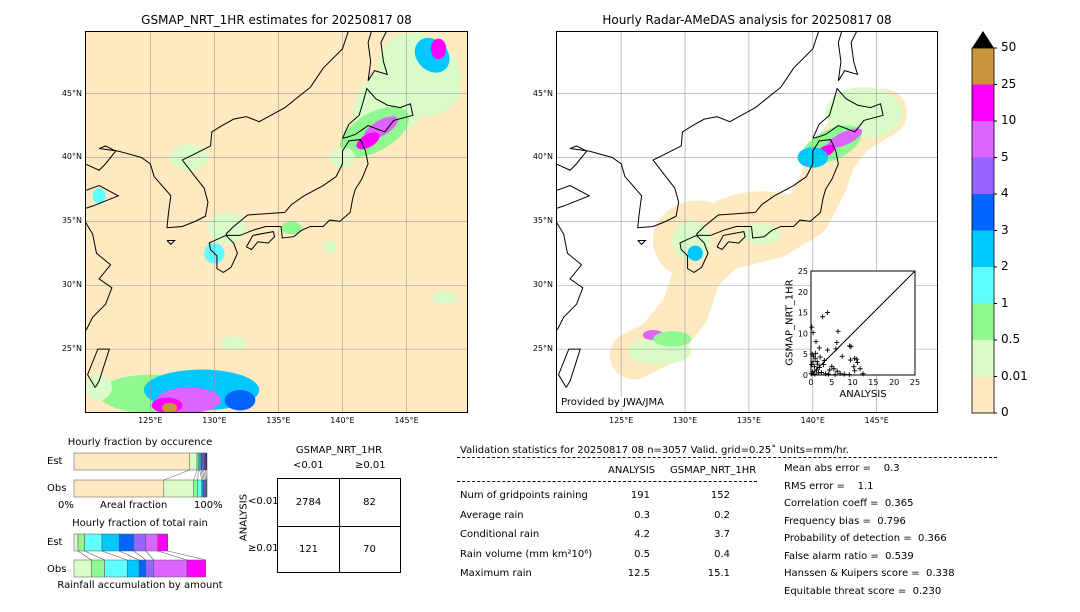 Image resolution: width=1080 pixels, height=612 pixels. I want to click on colorbar-label: 50, so click(1009, 47).